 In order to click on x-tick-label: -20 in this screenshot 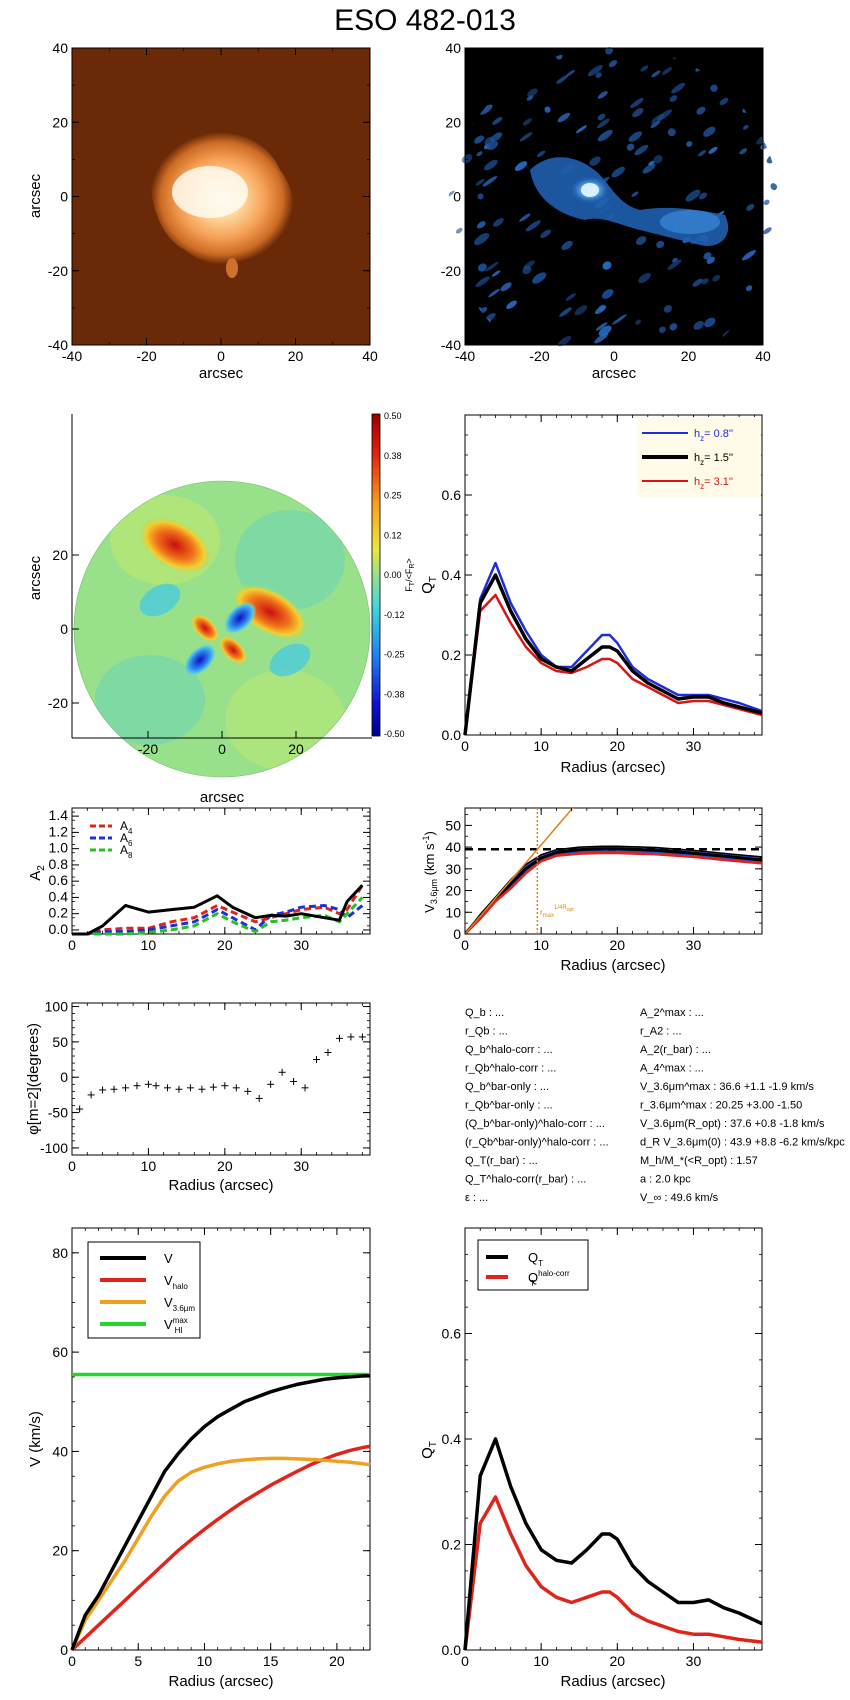, I will do `click(148, 749)`.